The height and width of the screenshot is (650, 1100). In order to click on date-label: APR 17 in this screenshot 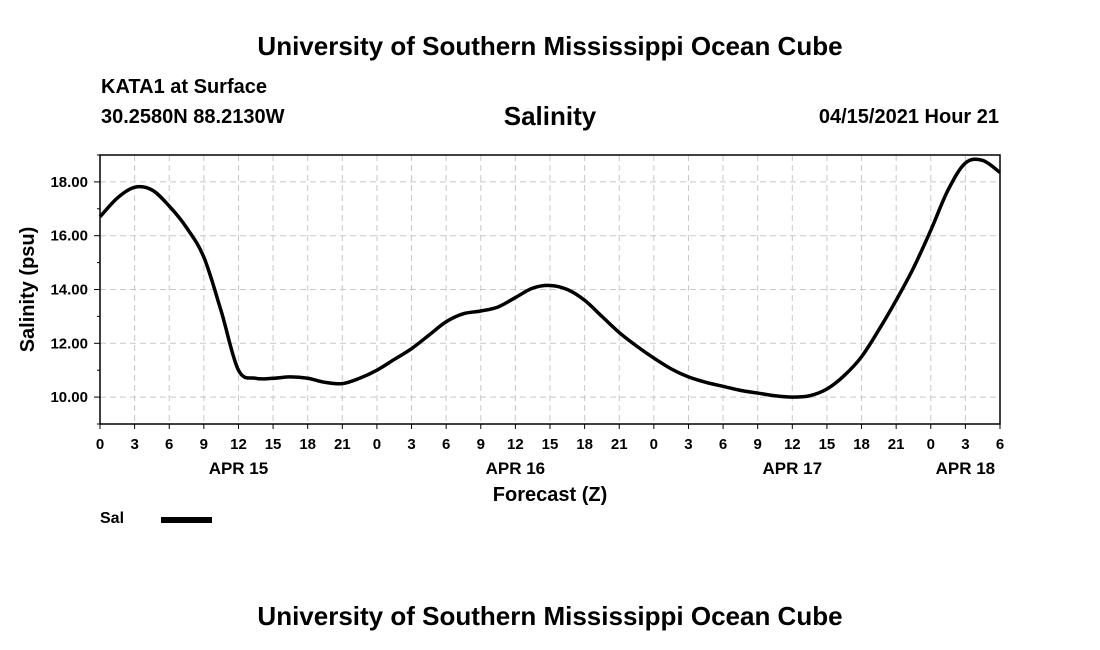, I will do `click(793, 468)`.